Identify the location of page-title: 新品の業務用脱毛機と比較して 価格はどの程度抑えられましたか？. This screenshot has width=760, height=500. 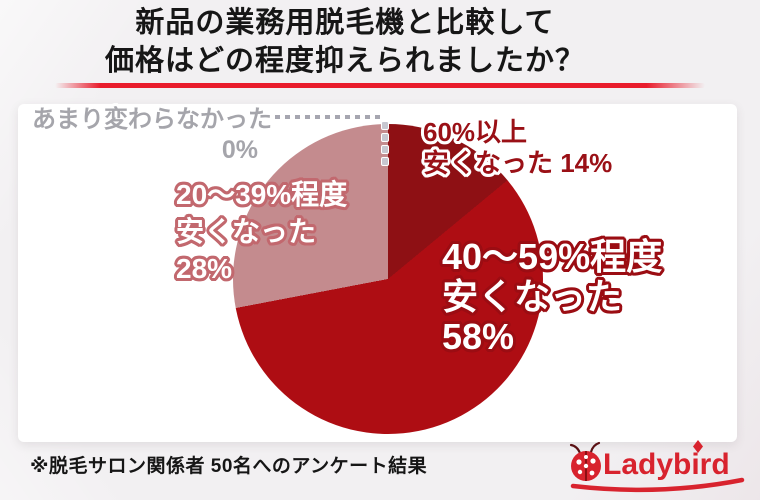
(345, 42).